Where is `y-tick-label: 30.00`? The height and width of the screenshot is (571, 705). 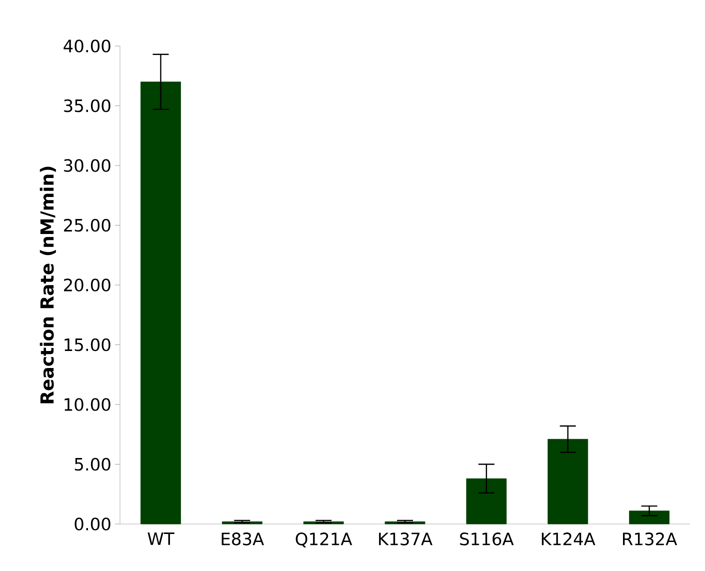 y-tick-label: 30.00 is located at coordinates (87, 165).